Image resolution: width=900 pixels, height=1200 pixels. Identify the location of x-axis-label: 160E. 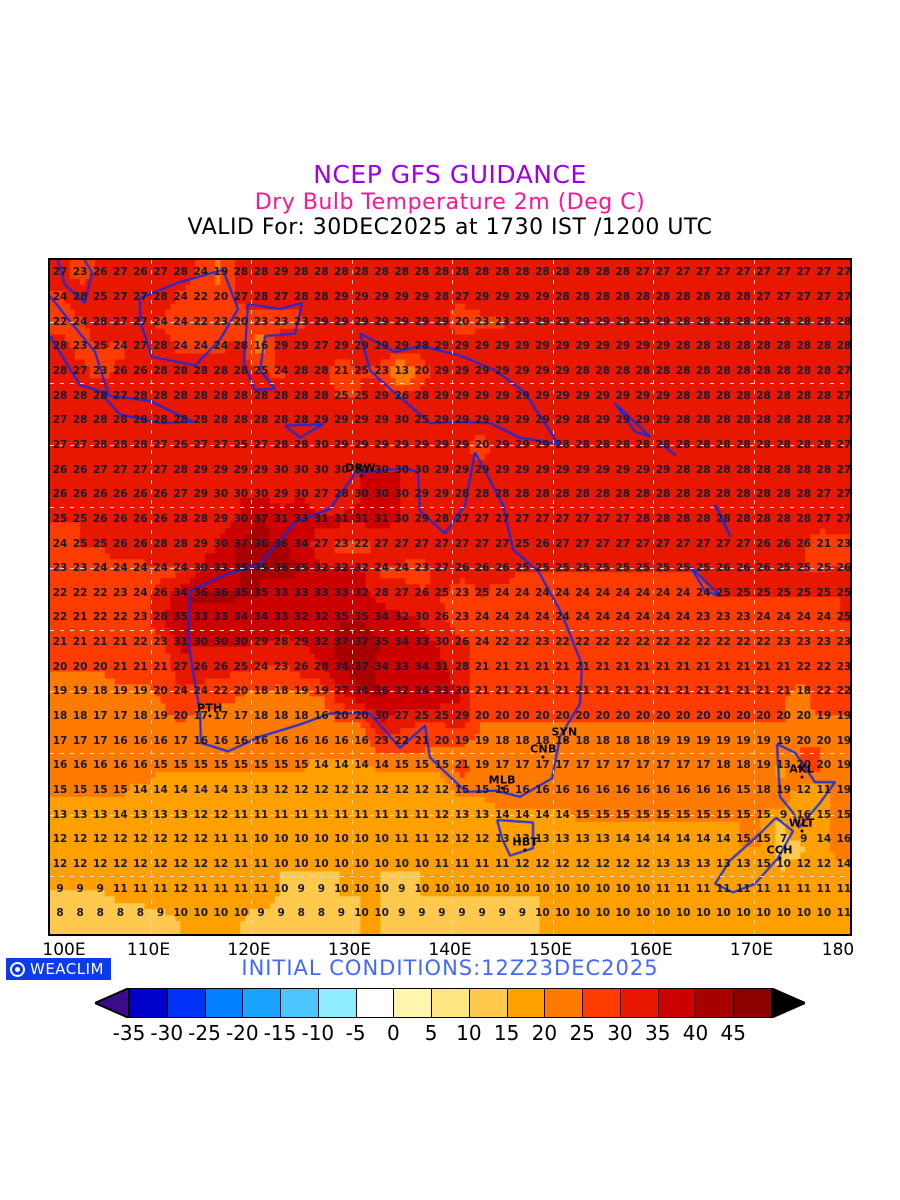
(651, 950).